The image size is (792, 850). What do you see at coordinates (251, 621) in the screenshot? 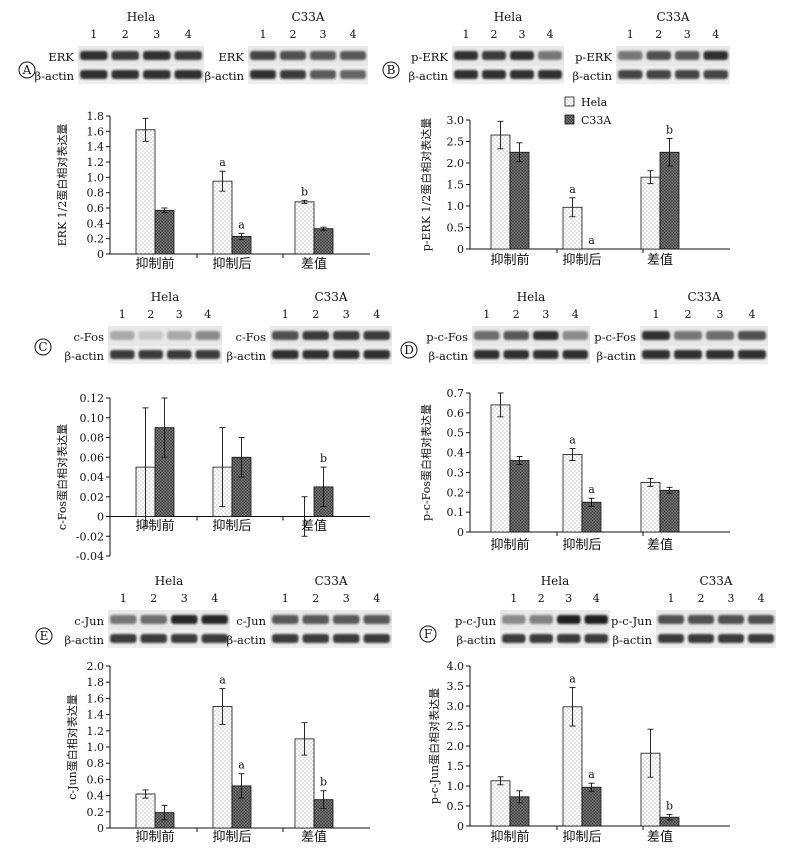
I see `blot-label-target: c-Jun` at bounding box center [251, 621].